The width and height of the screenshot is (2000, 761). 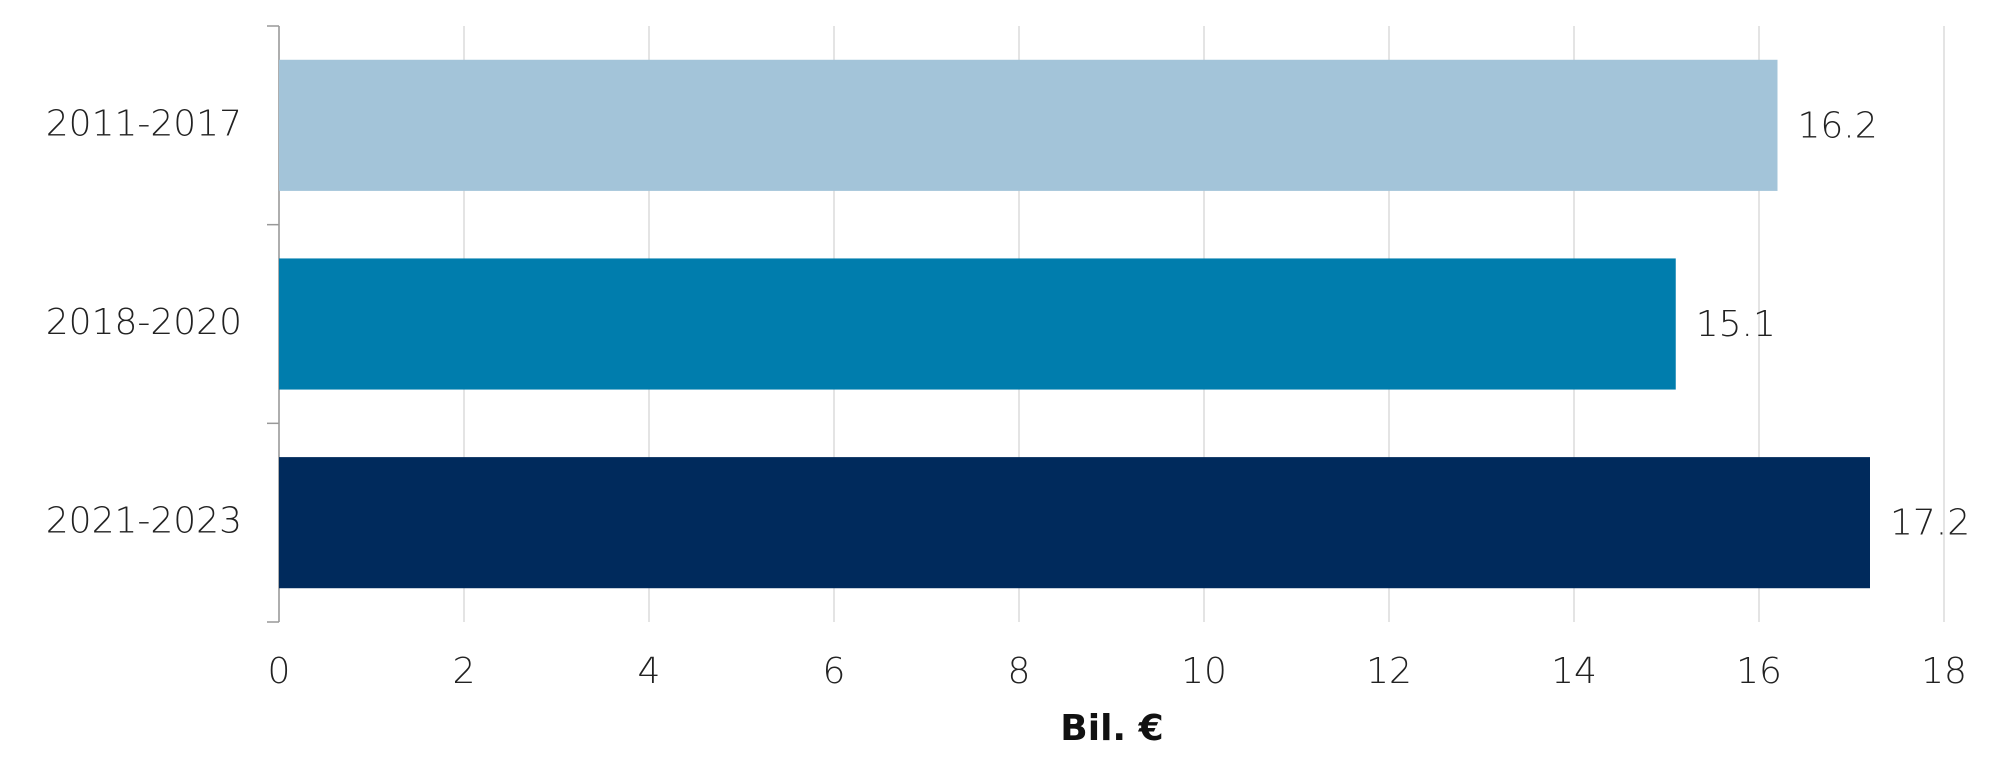 I want to click on value-label: 15.1, so click(x=1736, y=324).